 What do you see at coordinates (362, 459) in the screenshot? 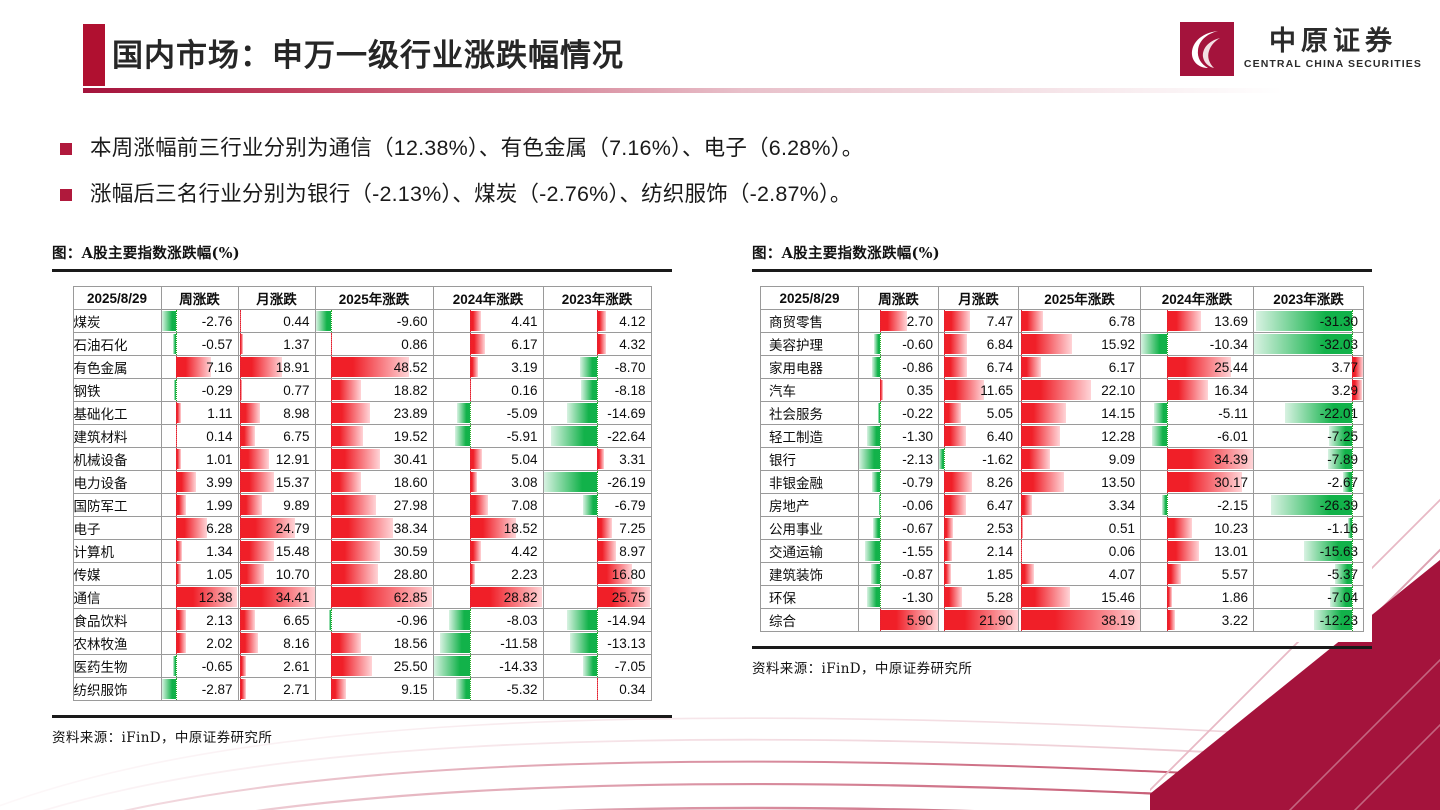
I see `table-row: 机械设备 1.01 12.91 30.41 5.04 3.31` at bounding box center [362, 459].